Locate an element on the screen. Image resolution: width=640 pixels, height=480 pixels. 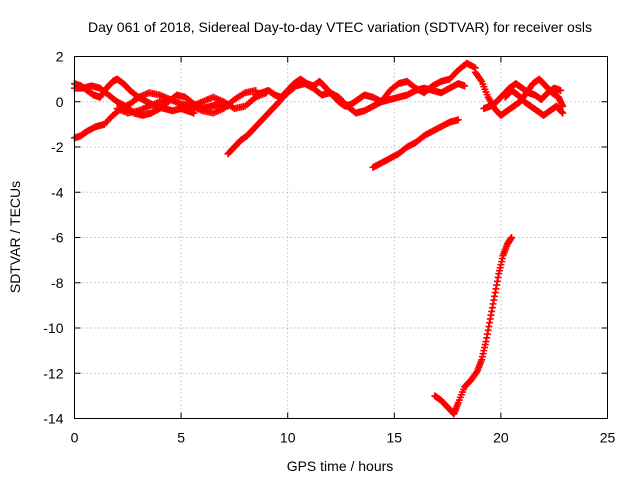
x-tick-label: 0 is located at coordinates (75, 438).